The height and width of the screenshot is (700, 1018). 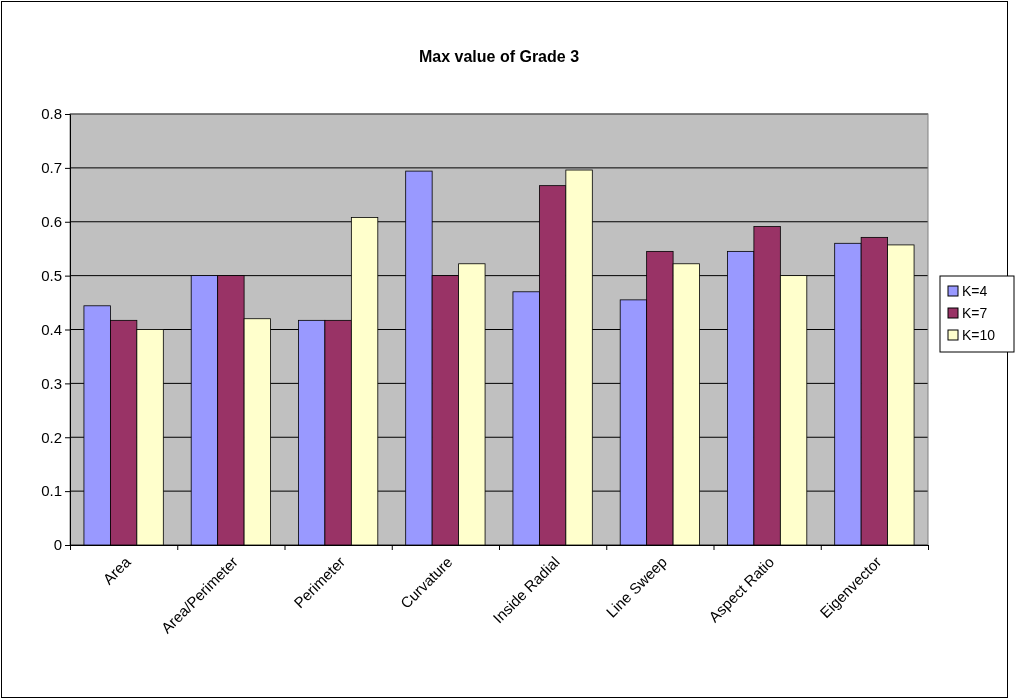 I want to click on legend-label: K=4, so click(x=975, y=291).